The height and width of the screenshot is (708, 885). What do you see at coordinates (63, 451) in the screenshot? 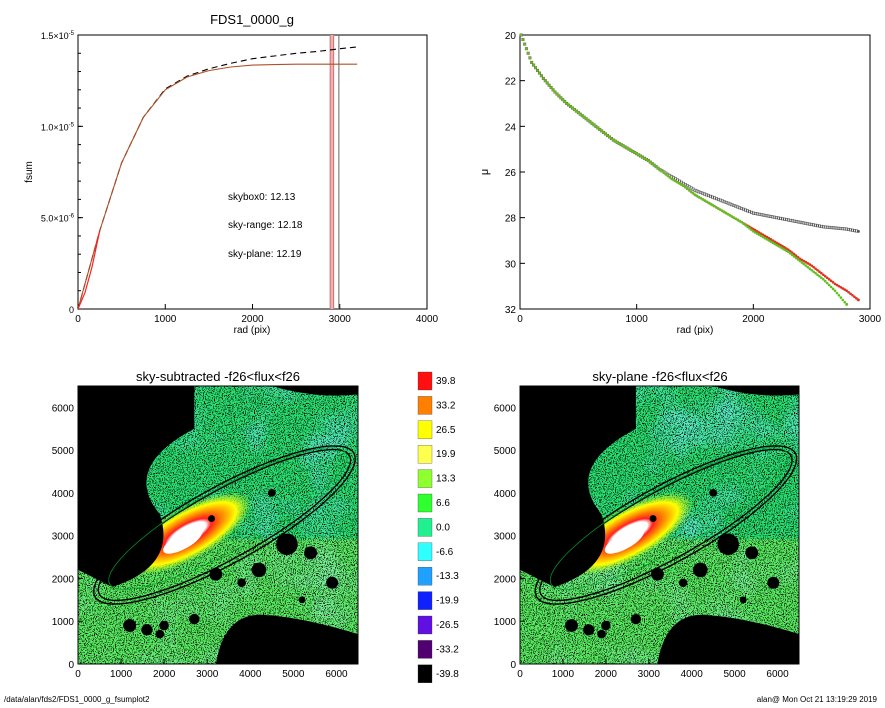
I see `y-tick-label: 5000` at bounding box center [63, 451].